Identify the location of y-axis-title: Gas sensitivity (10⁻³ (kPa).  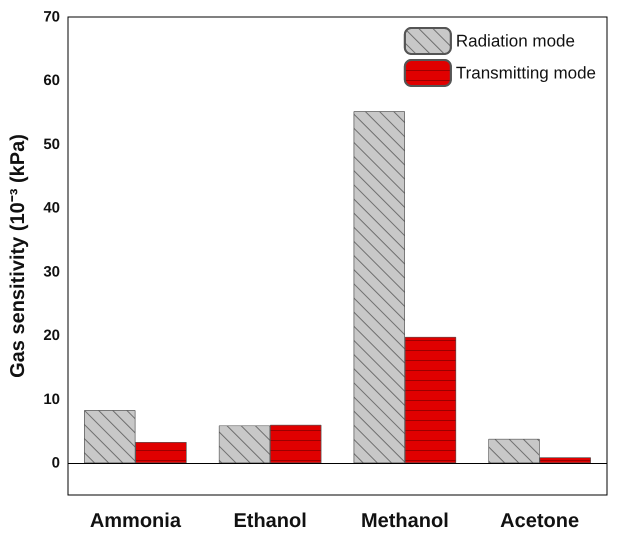
(18, 256).